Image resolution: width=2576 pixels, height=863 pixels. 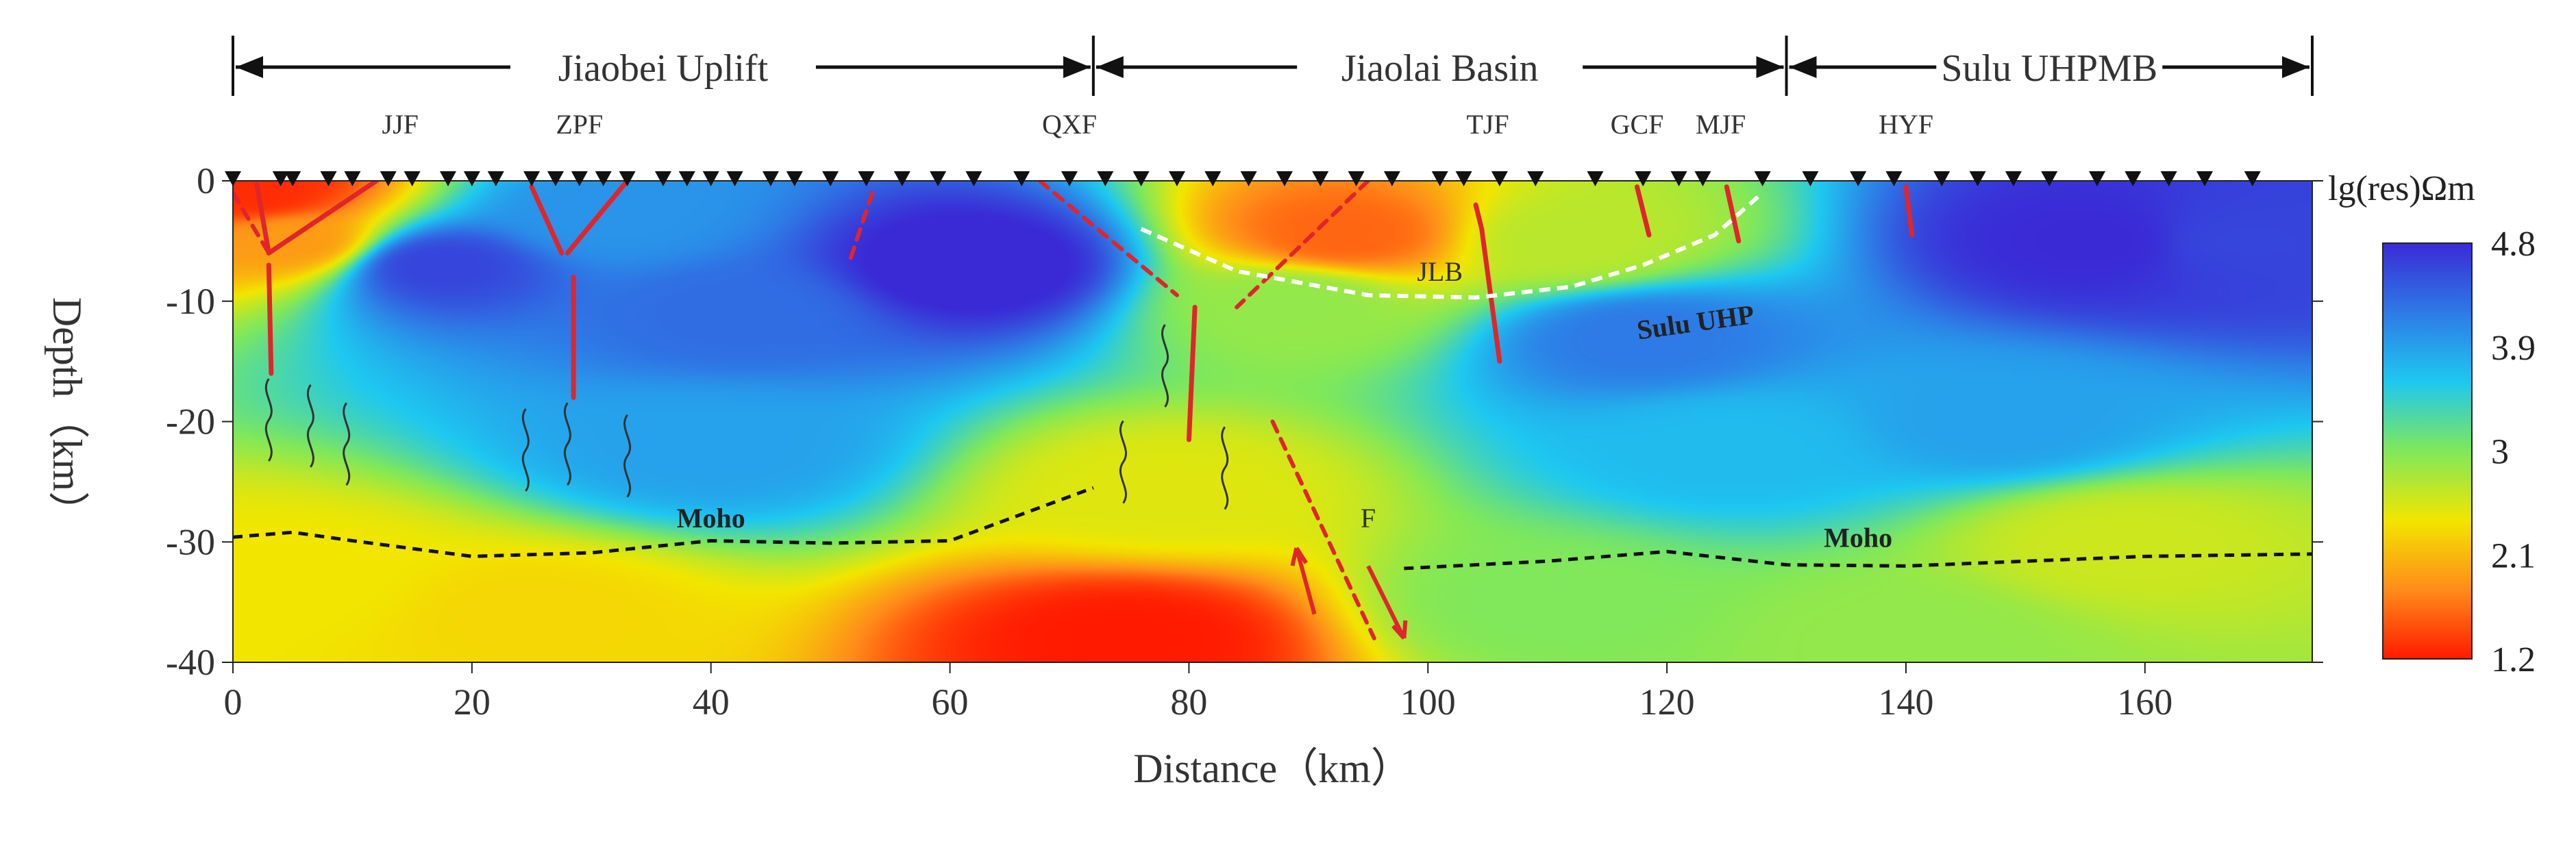 What do you see at coordinates (400, 124) in the screenshot?
I see `fault-name-label: JJF` at bounding box center [400, 124].